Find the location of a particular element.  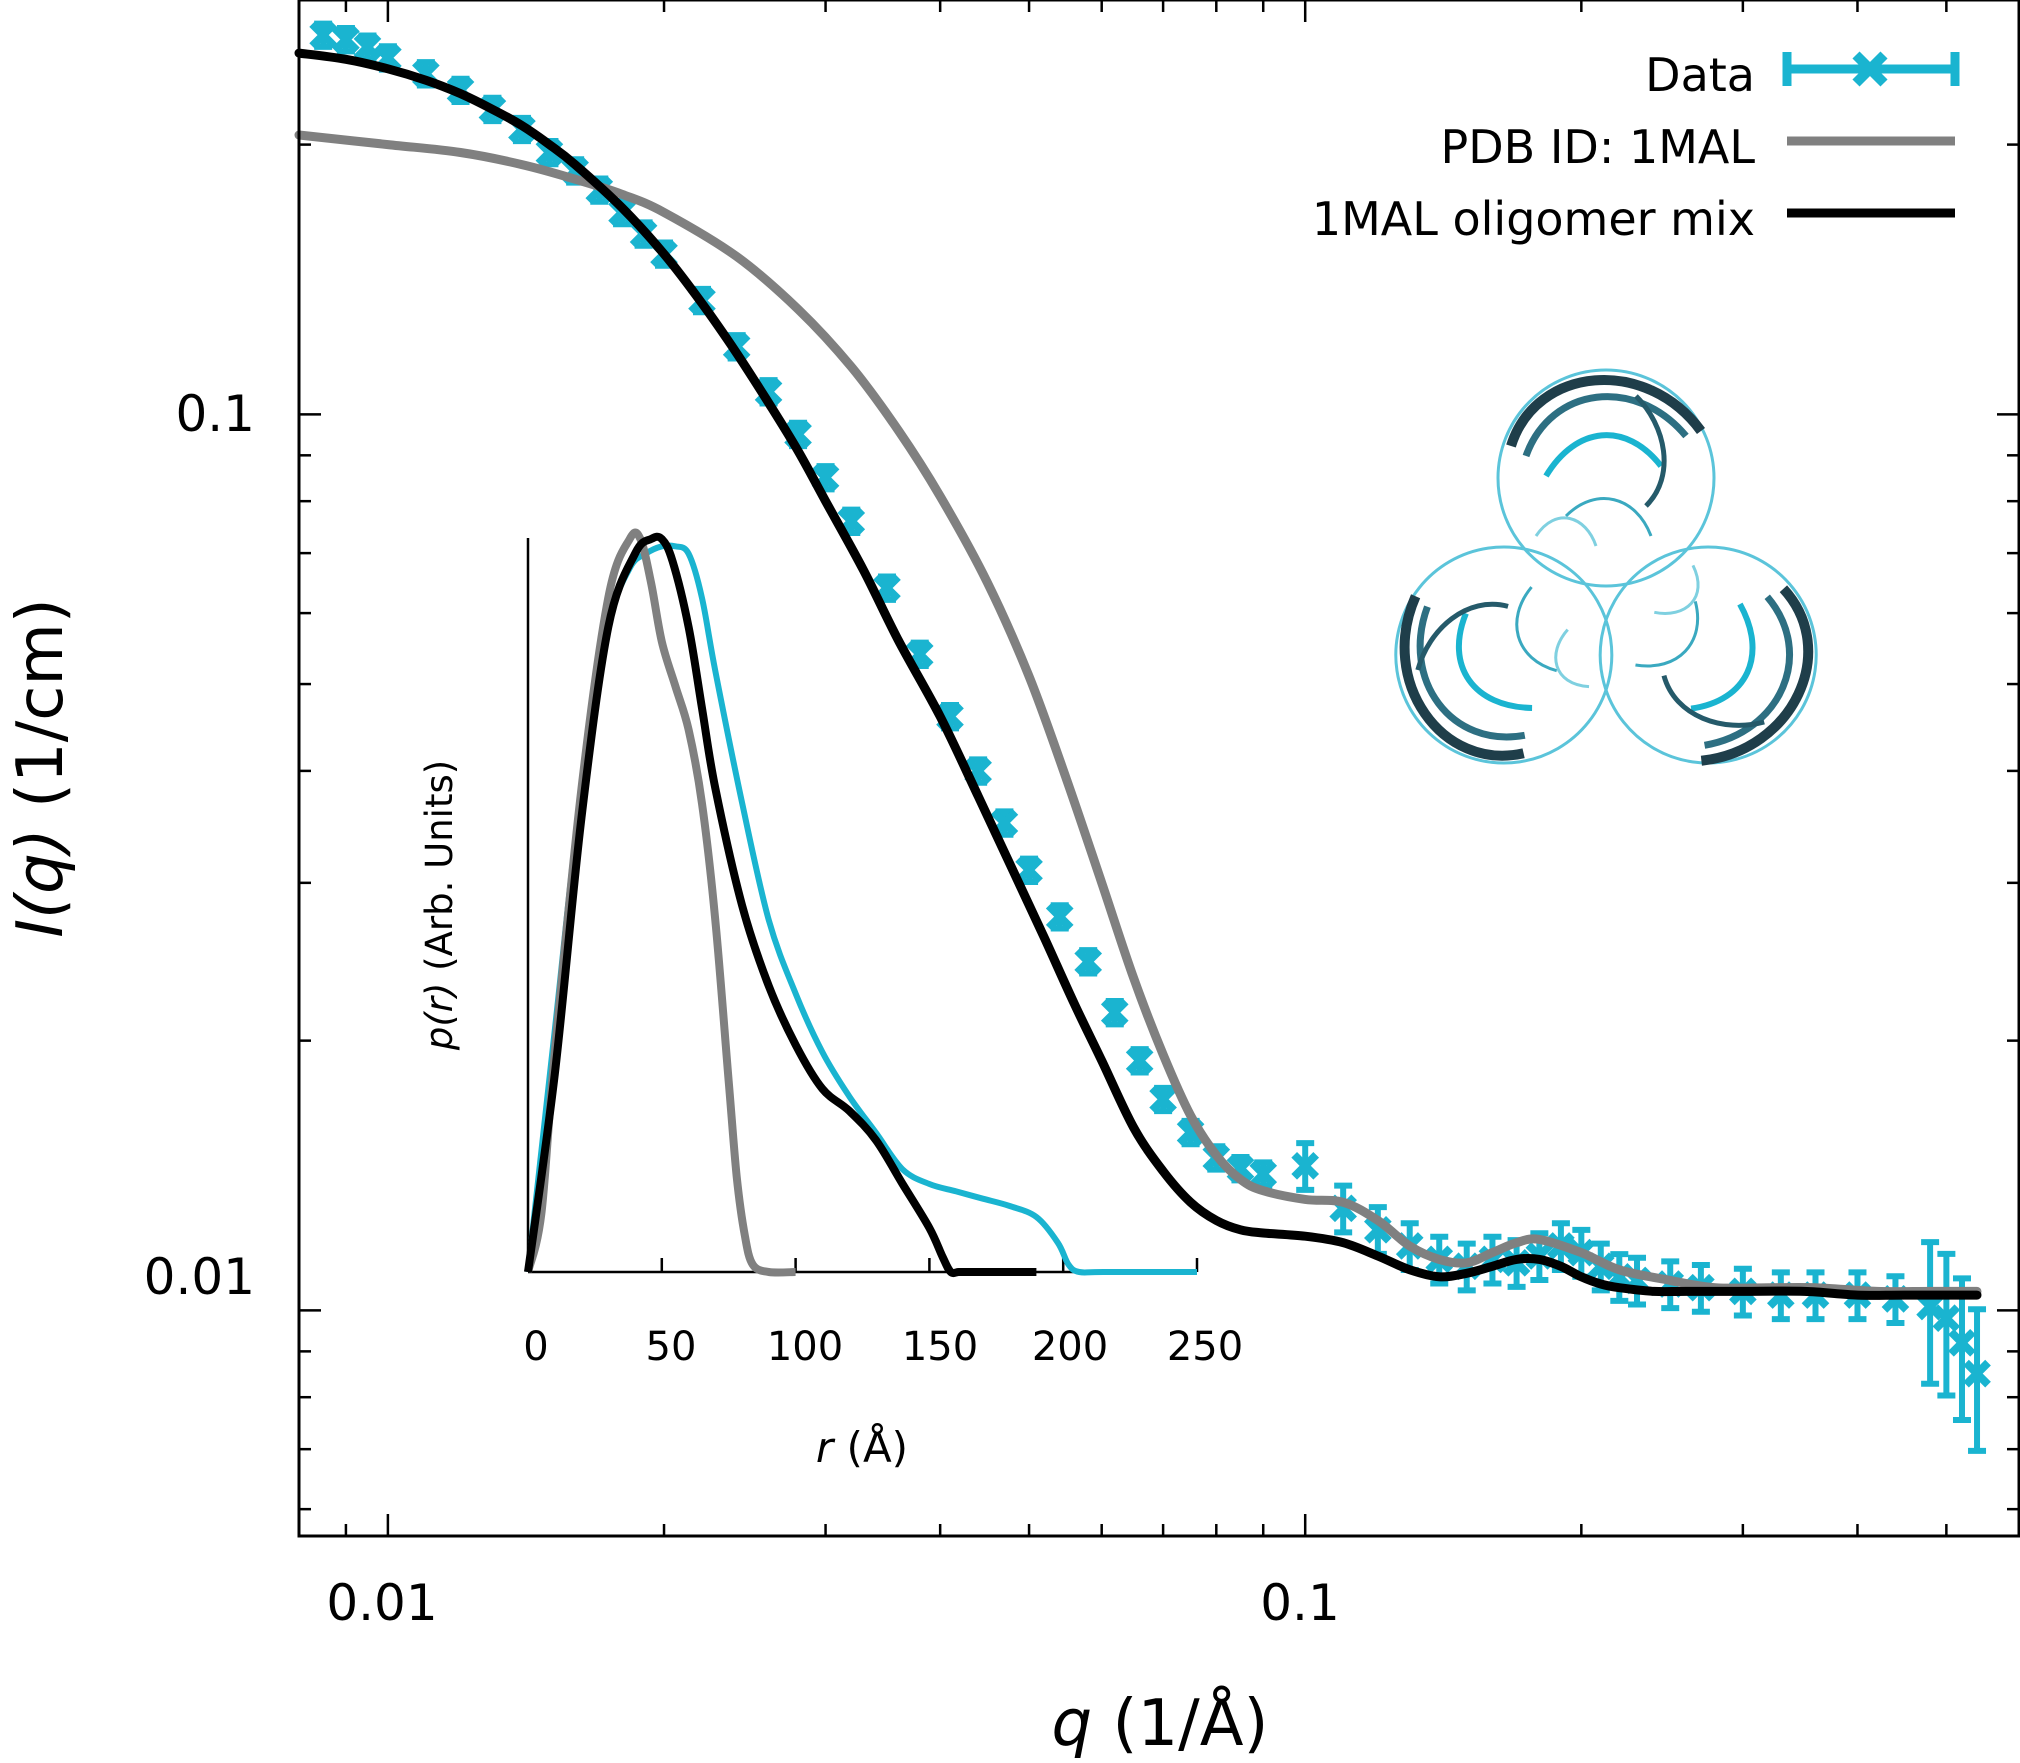

inset-x-tick-250: 250 is located at coordinates (1205, 1347).